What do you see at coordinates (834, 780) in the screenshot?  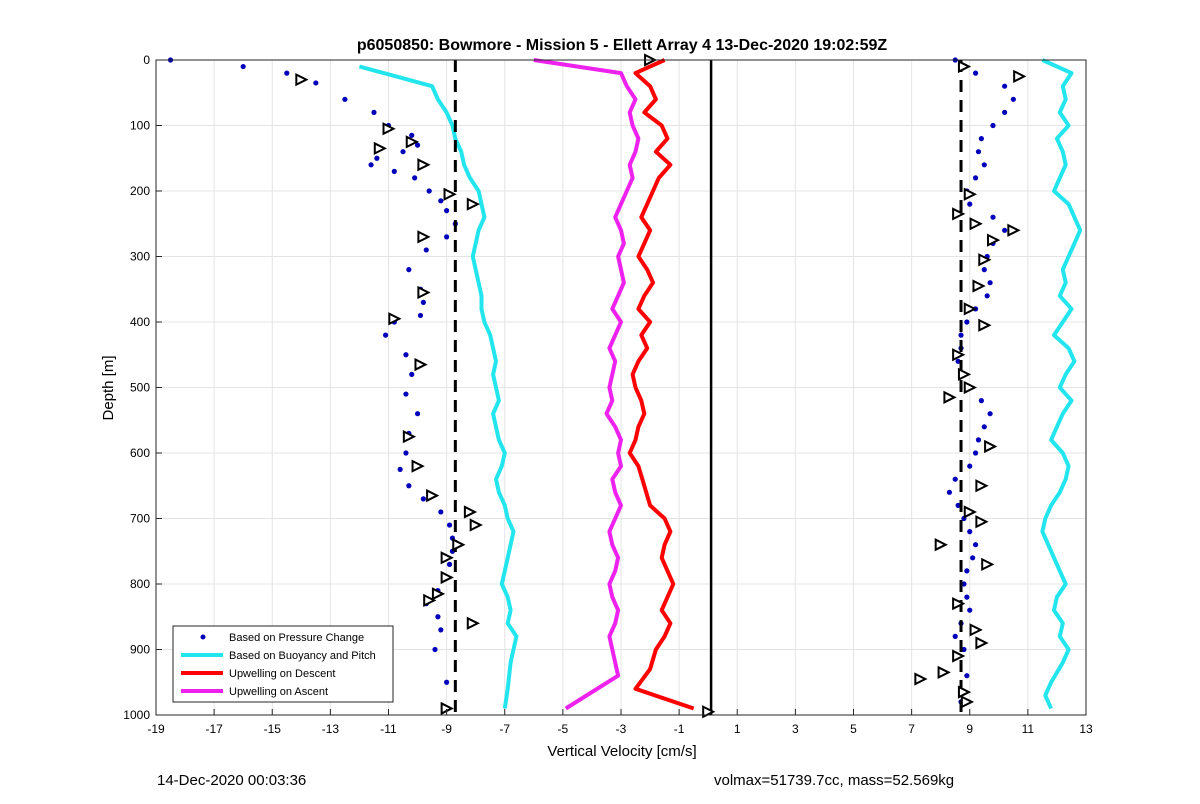 I see `volmax-mass-text: volmax=51739.7cc, mass=52.569kg` at bounding box center [834, 780].